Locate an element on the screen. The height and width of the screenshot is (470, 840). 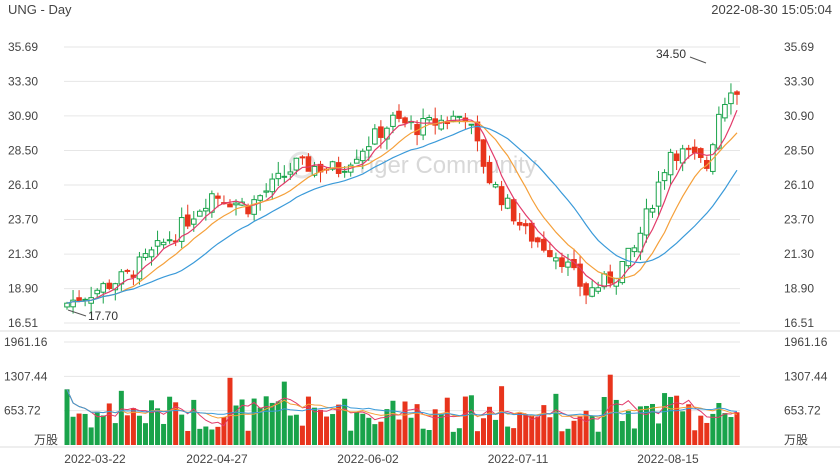
price-tick-label: 21.30 is located at coordinates (23, 254).